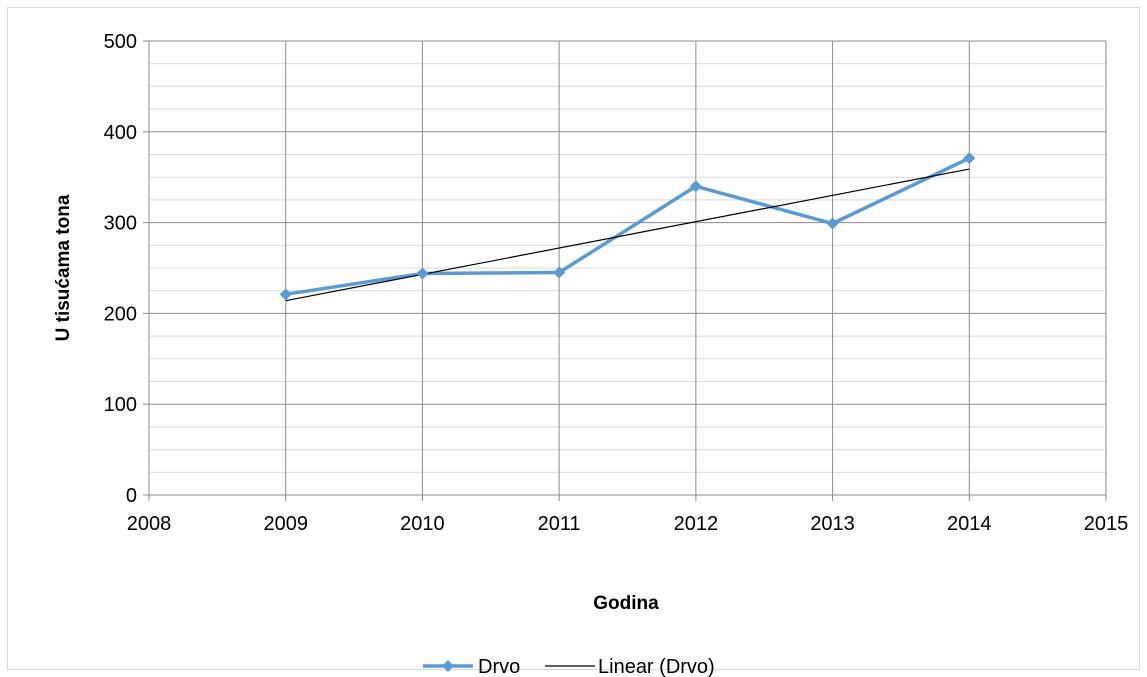 The width and height of the screenshot is (1147, 677). Describe the element at coordinates (131, 496) in the screenshot. I see `y-tick-label: 0` at that location.